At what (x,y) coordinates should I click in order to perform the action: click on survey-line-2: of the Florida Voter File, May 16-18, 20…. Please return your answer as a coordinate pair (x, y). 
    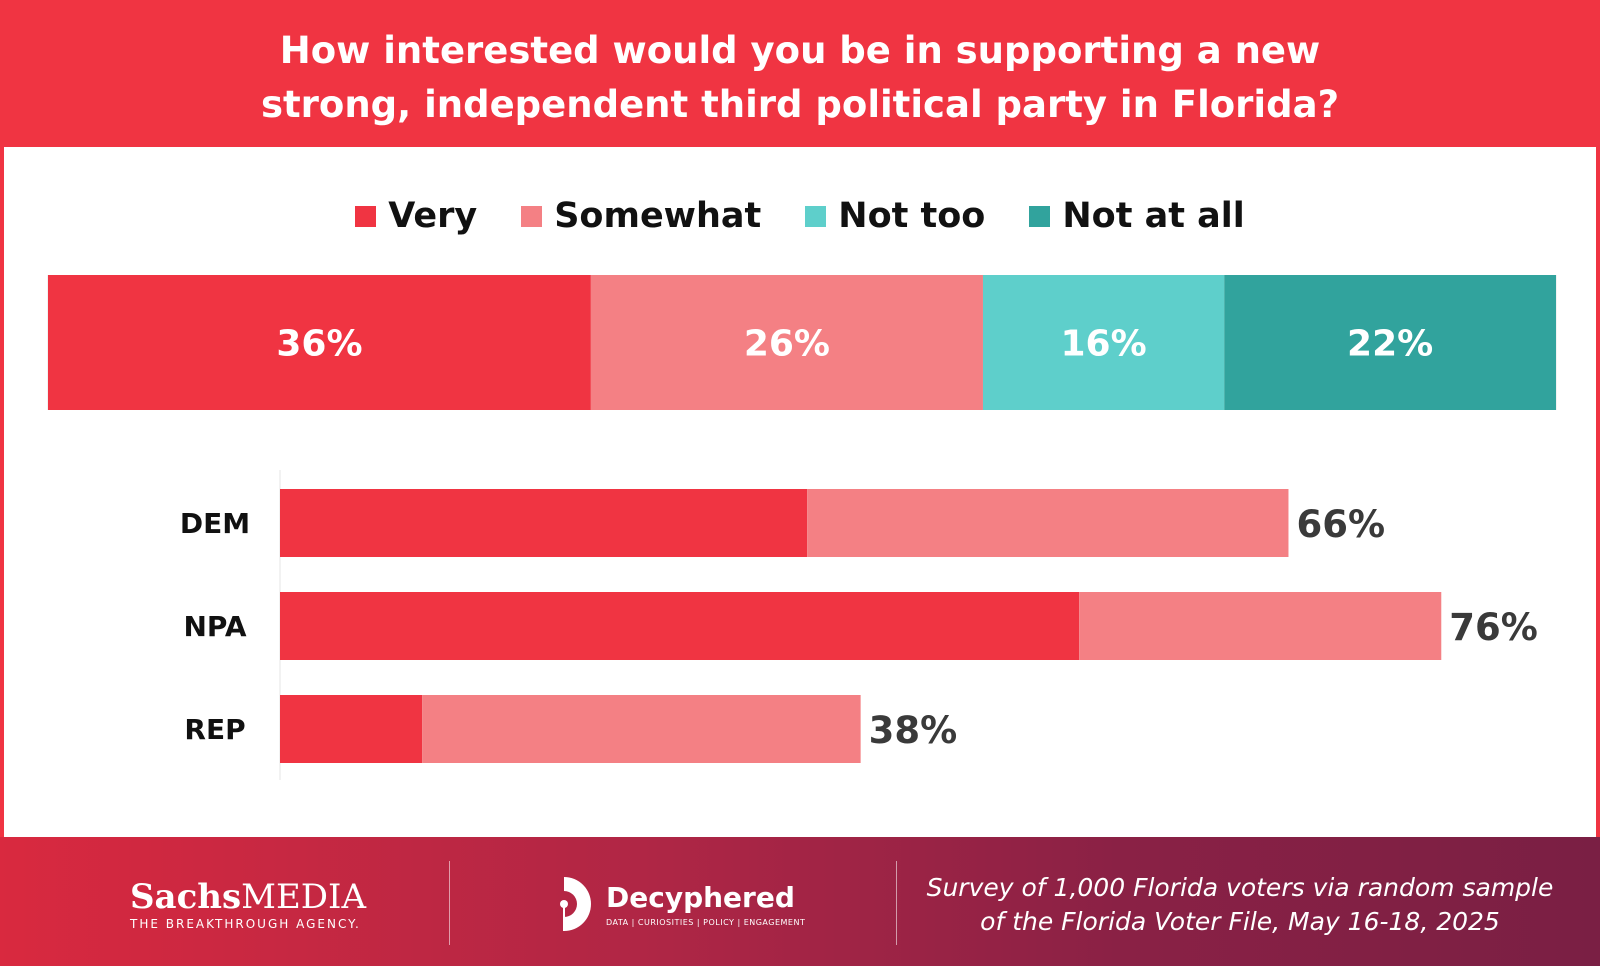
    Looking at the image, I should click on (1240, 921).